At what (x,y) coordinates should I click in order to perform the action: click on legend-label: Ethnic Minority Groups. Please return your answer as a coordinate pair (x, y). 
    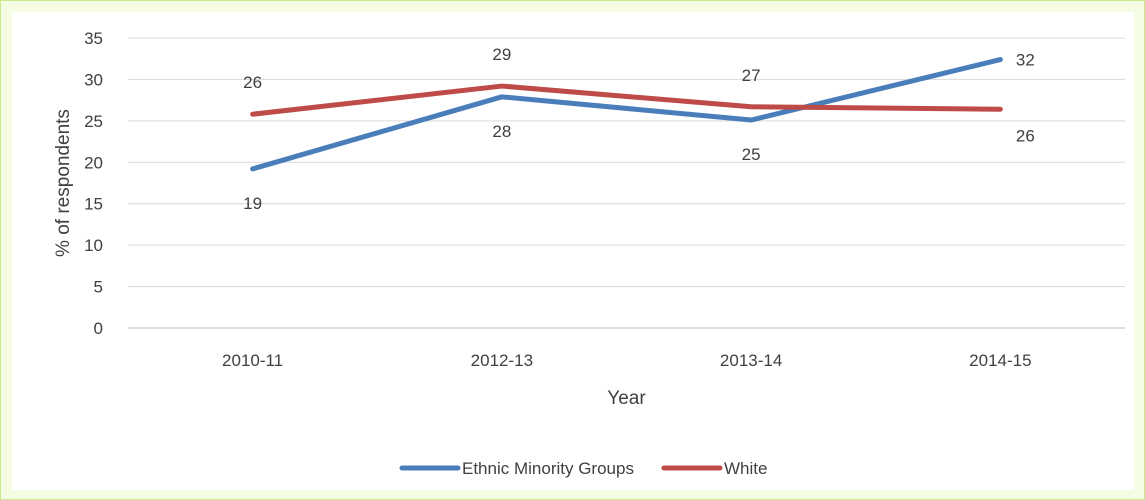
    Looking at the image, I should click on (548, 468).